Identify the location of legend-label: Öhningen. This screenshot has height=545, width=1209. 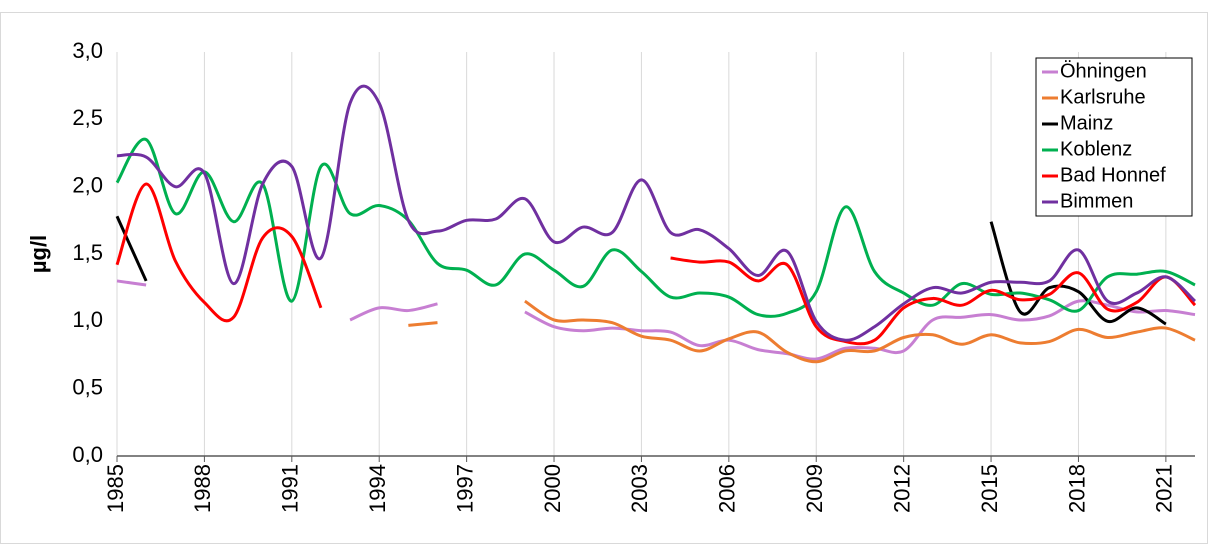
(1103, 71).